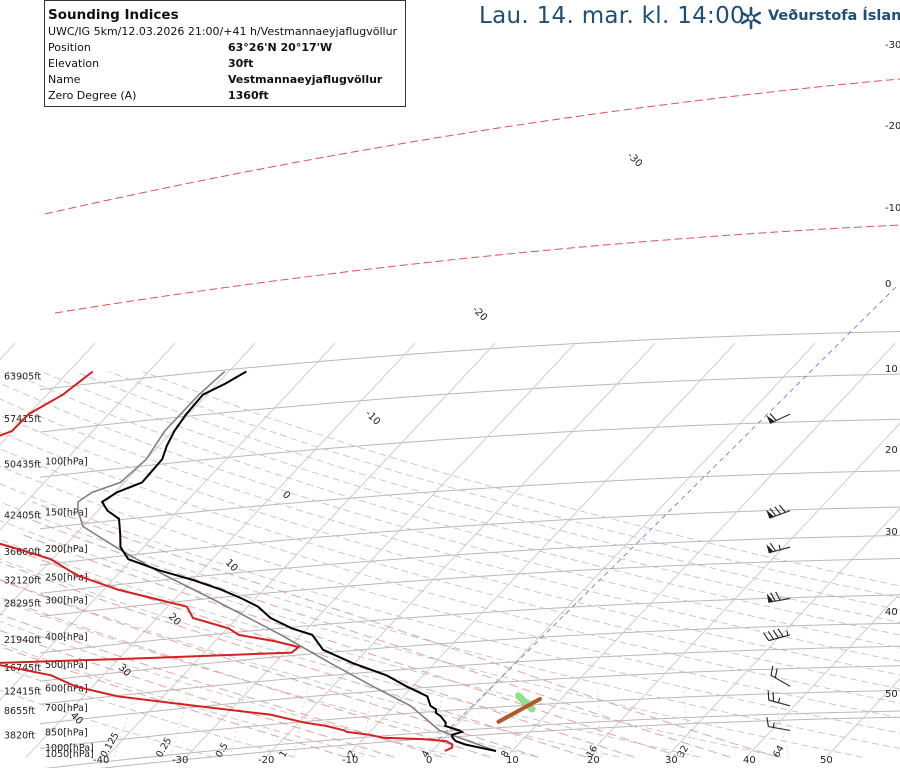 The height and width of the screenshot is (768, 900). Describe the element at coordinates (429, 760) in the screenshot. I see `bottom-axis-label: 0` at that location.